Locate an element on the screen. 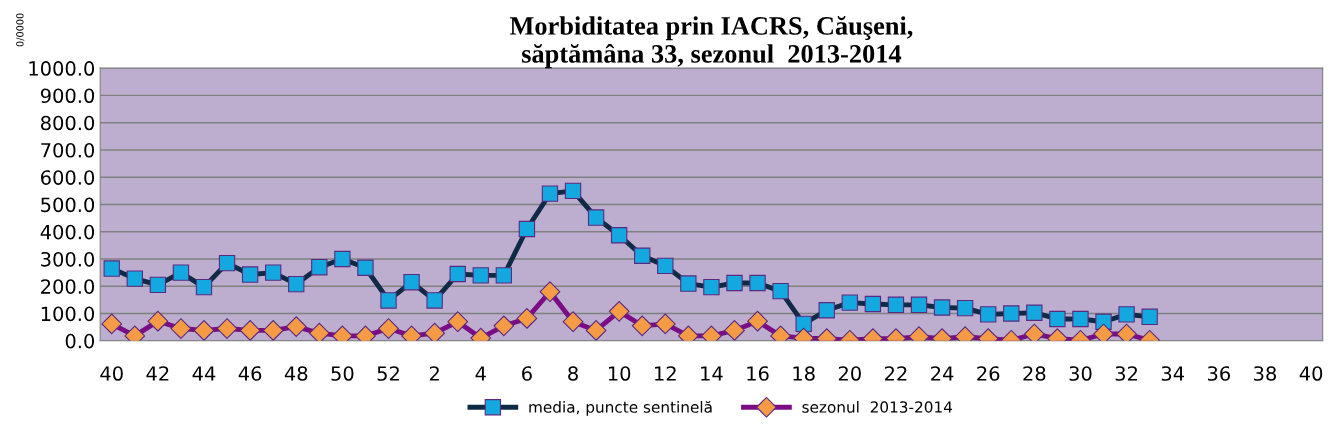 This screenshot has height=426, width=1336. x-tick-label: 46 is located at coordinates (250, 373).